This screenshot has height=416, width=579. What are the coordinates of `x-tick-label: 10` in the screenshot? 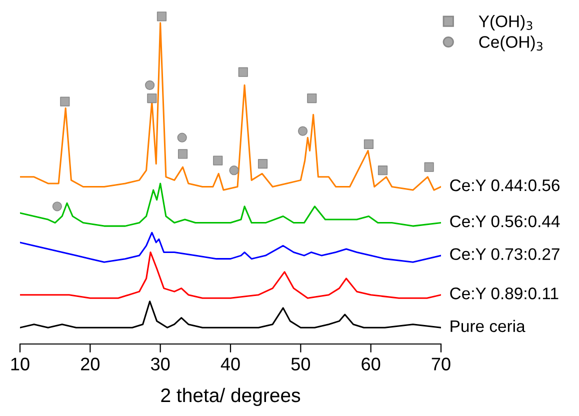 It's located at (20, 364).